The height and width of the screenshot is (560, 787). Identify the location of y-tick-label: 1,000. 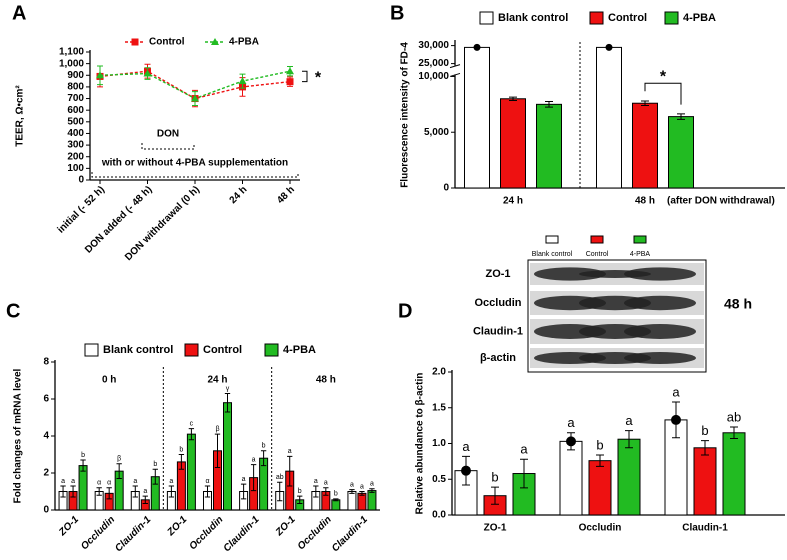
(71, 63).